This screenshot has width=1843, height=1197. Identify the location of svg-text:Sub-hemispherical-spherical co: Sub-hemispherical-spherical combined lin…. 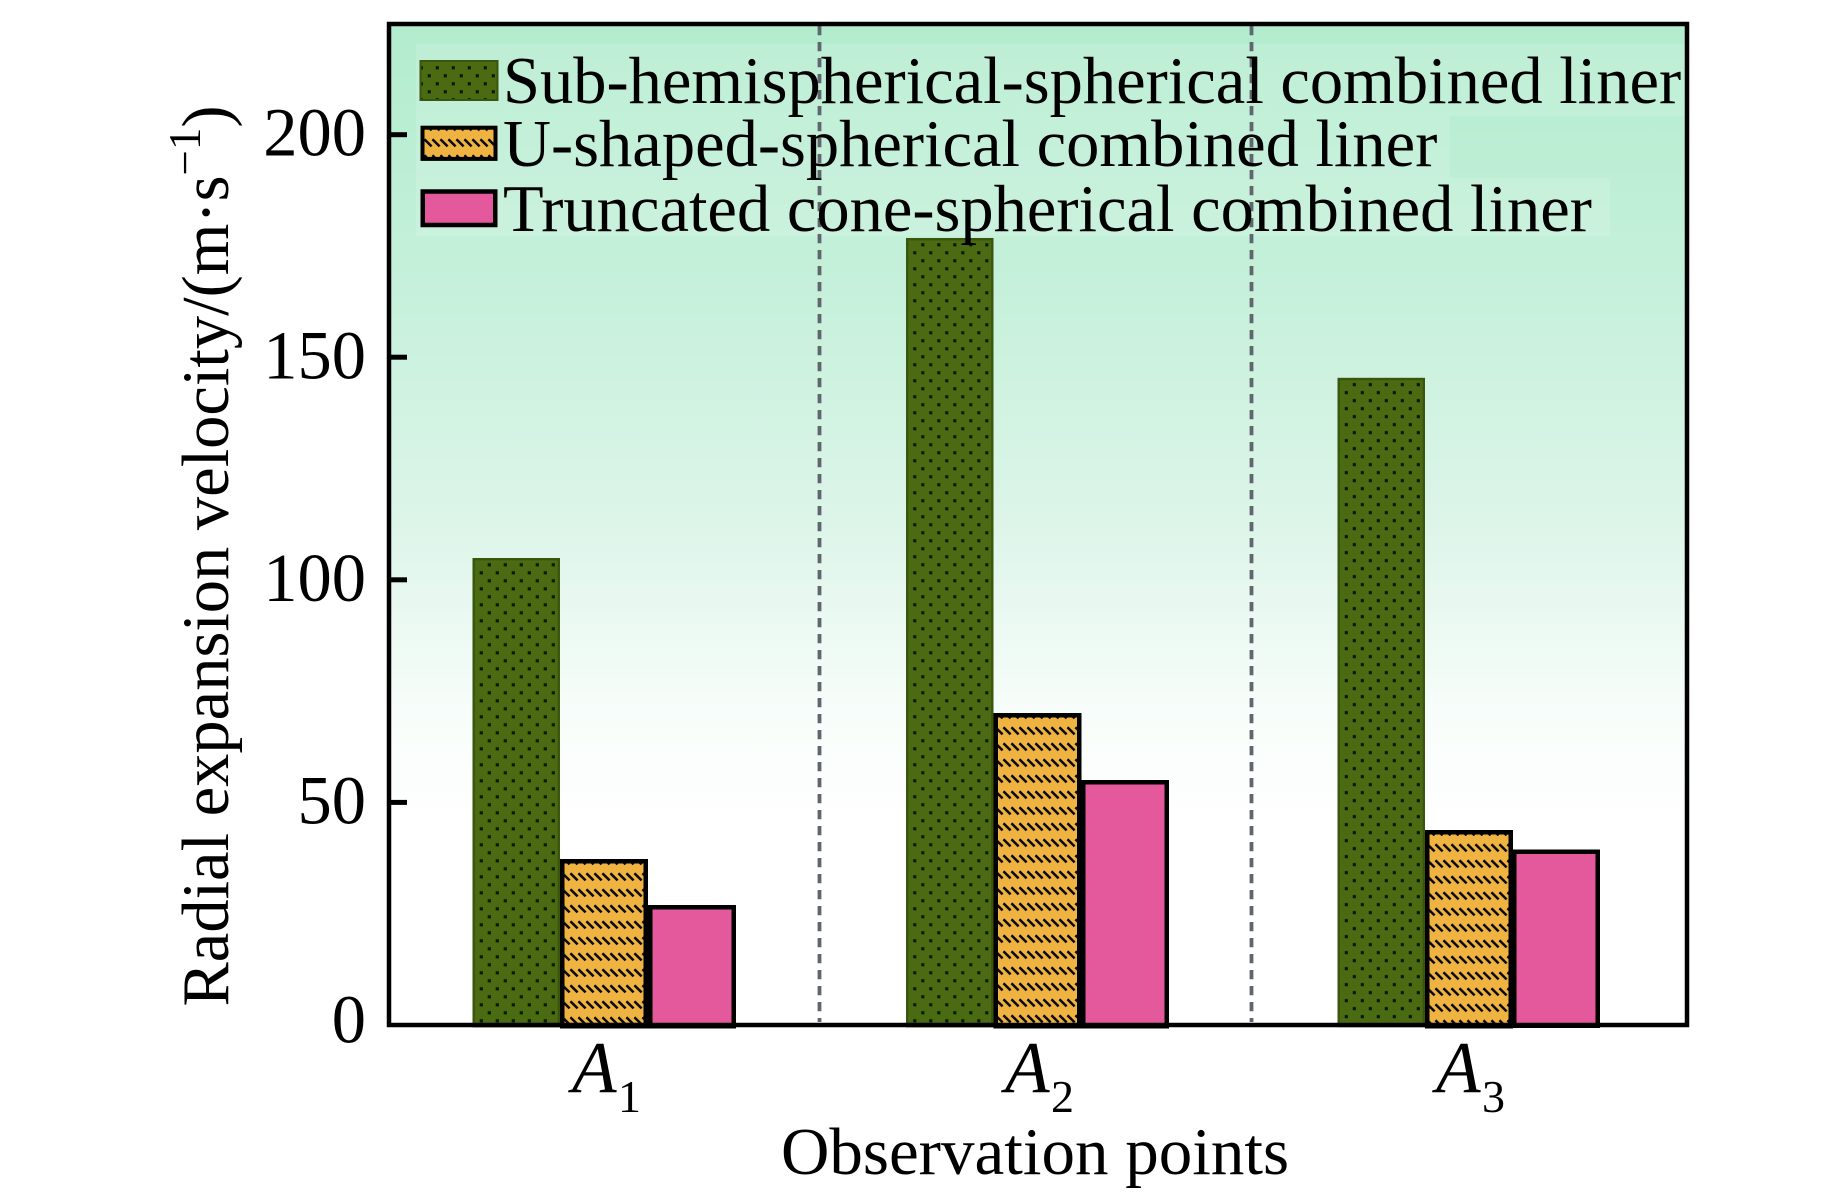
(1092, 81).